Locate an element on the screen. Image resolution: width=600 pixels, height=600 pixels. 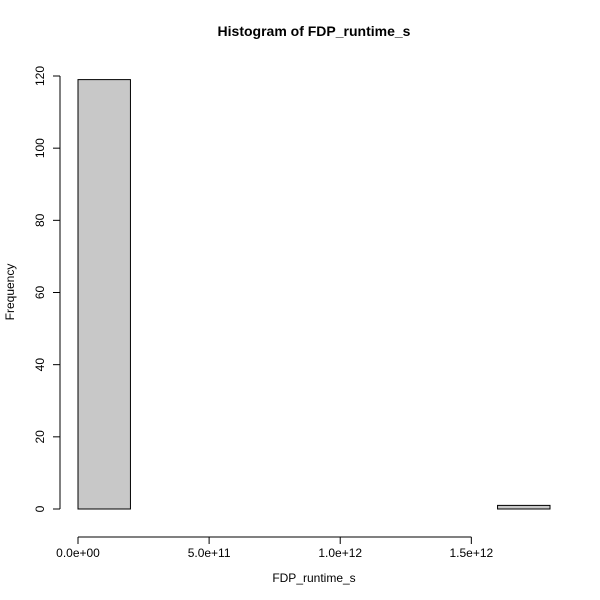
y-axis-label: Frequency is located at coordinates (10, 292).